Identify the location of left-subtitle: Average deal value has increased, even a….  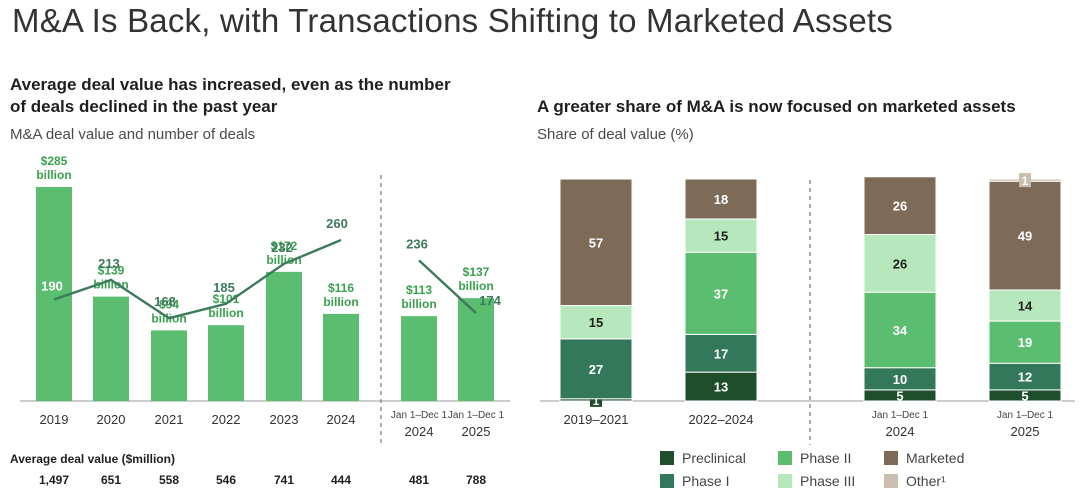
(230, 96).